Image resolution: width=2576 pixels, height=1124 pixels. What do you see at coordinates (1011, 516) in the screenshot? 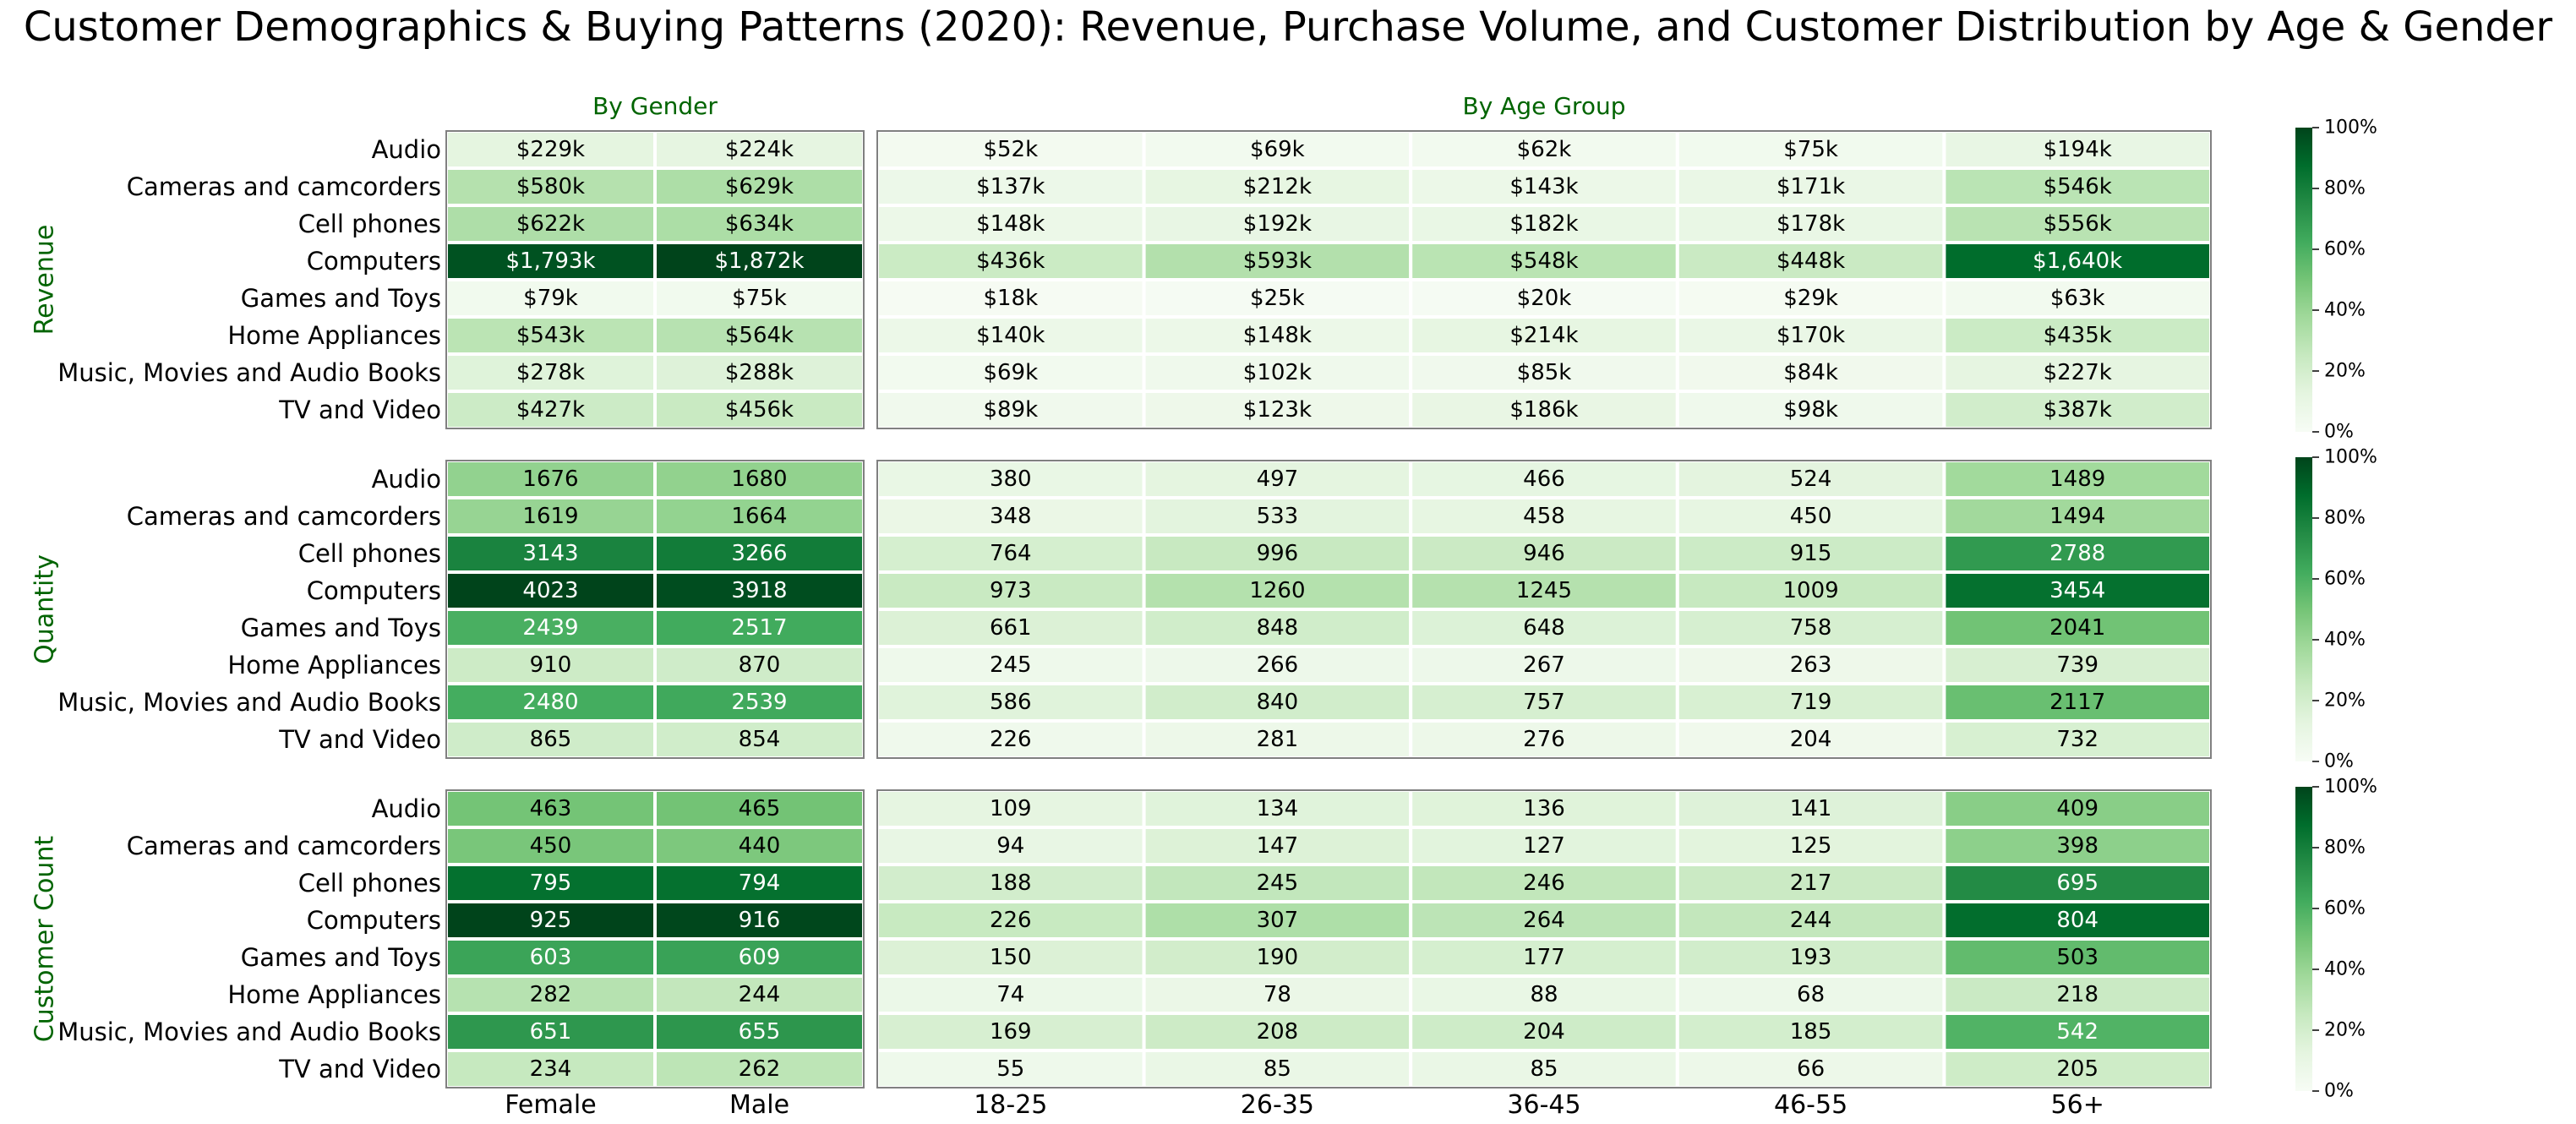
I see `cell-value-label: 348` at bounding box center [1011, 516].